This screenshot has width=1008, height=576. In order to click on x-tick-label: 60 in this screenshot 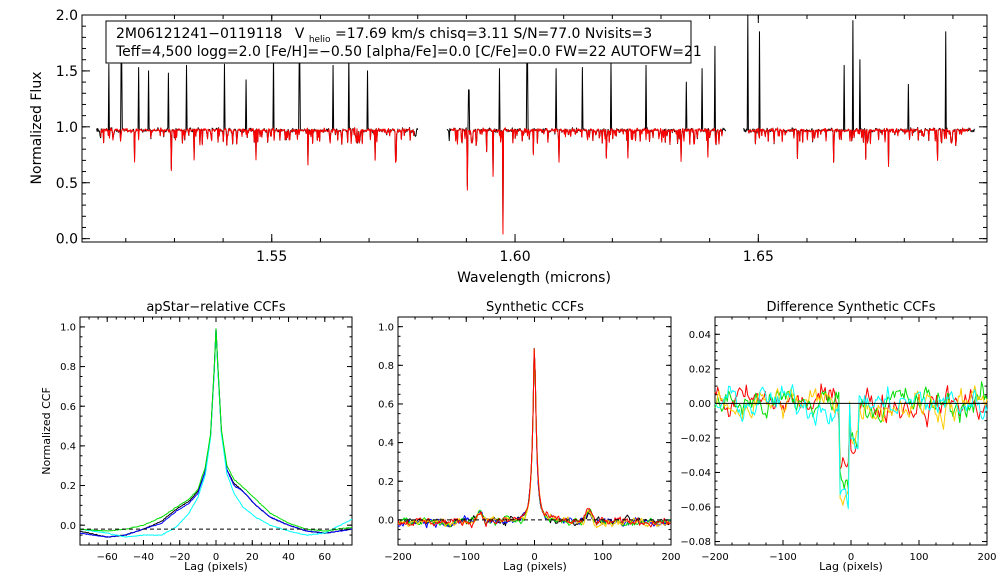, I will do `click(324, 557)`.